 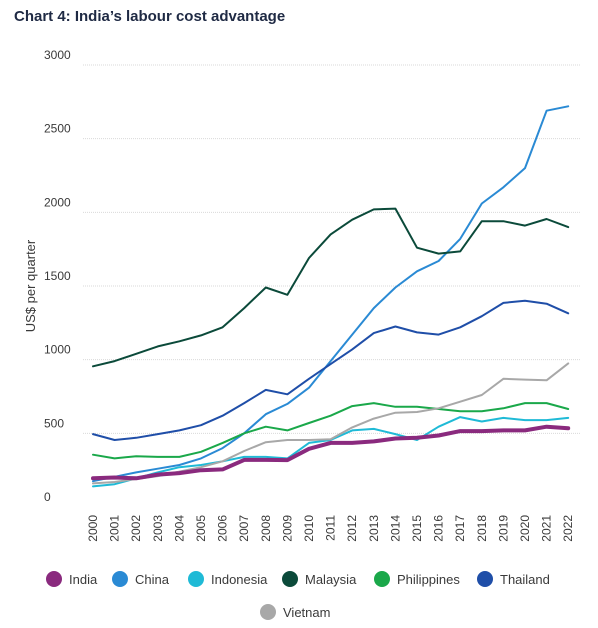 I want to click on xtick-label-2004: 2004, so click(x=179, y=528).